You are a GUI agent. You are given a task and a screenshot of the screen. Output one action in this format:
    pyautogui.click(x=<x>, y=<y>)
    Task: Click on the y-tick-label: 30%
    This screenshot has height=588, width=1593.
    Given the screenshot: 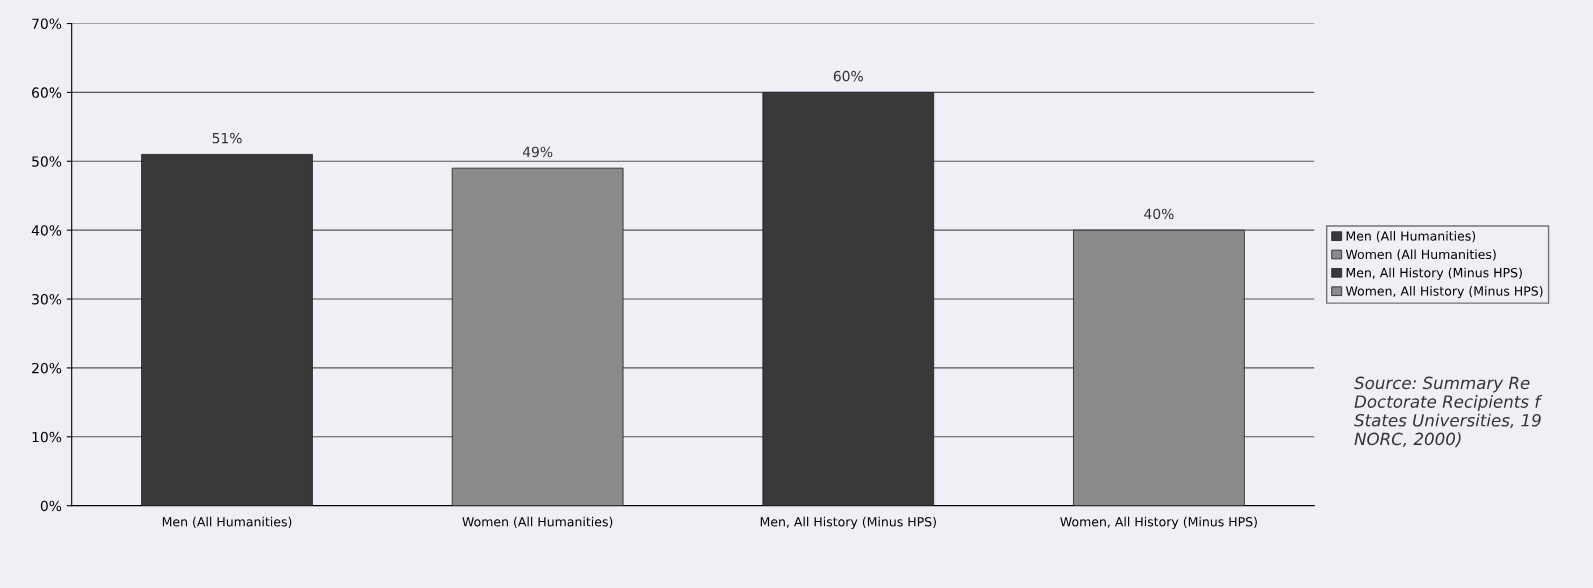 What is the action you would take?
    pyautogui.click(x=47, y=299)
    